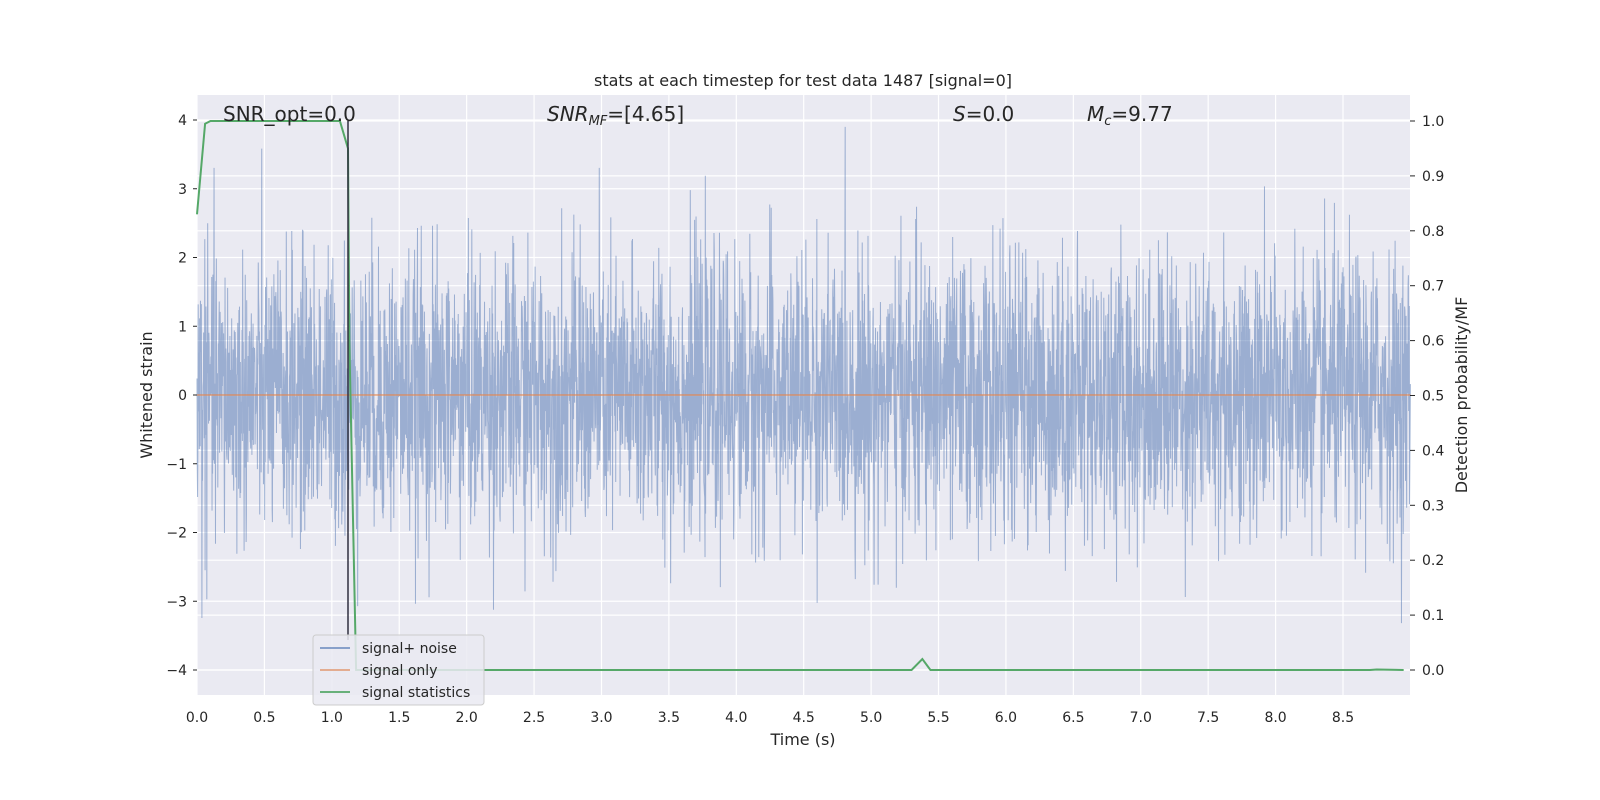 This screenshot has height=800, width=1600. What do you see at coordinates (176, 671) in the screenshot?
I see `y-tick-label: −4` at bounding box center [176, 671].